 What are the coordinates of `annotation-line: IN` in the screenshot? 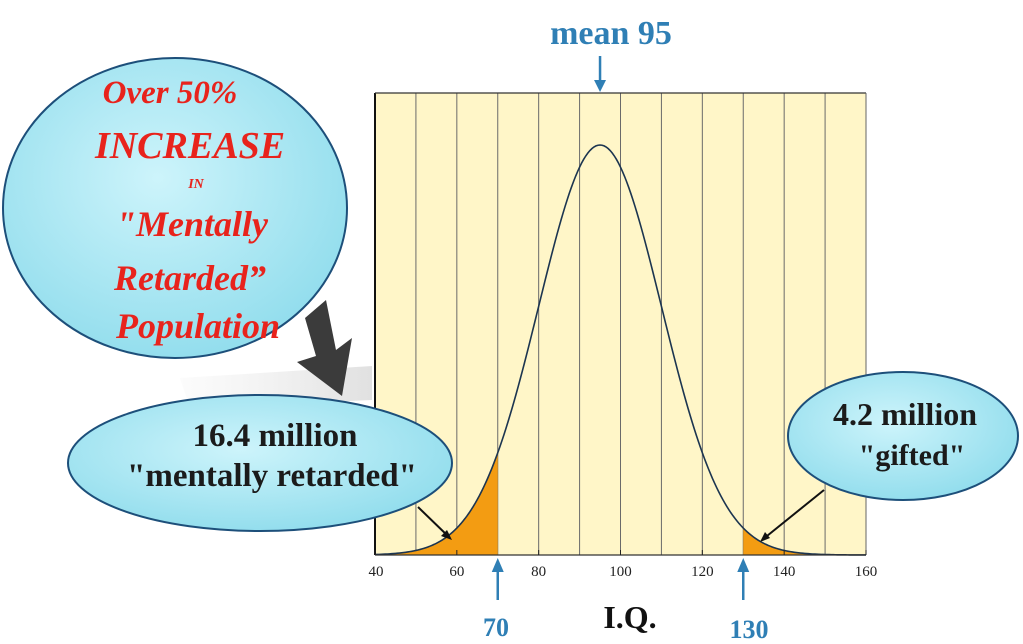 It's located at (195, 184).